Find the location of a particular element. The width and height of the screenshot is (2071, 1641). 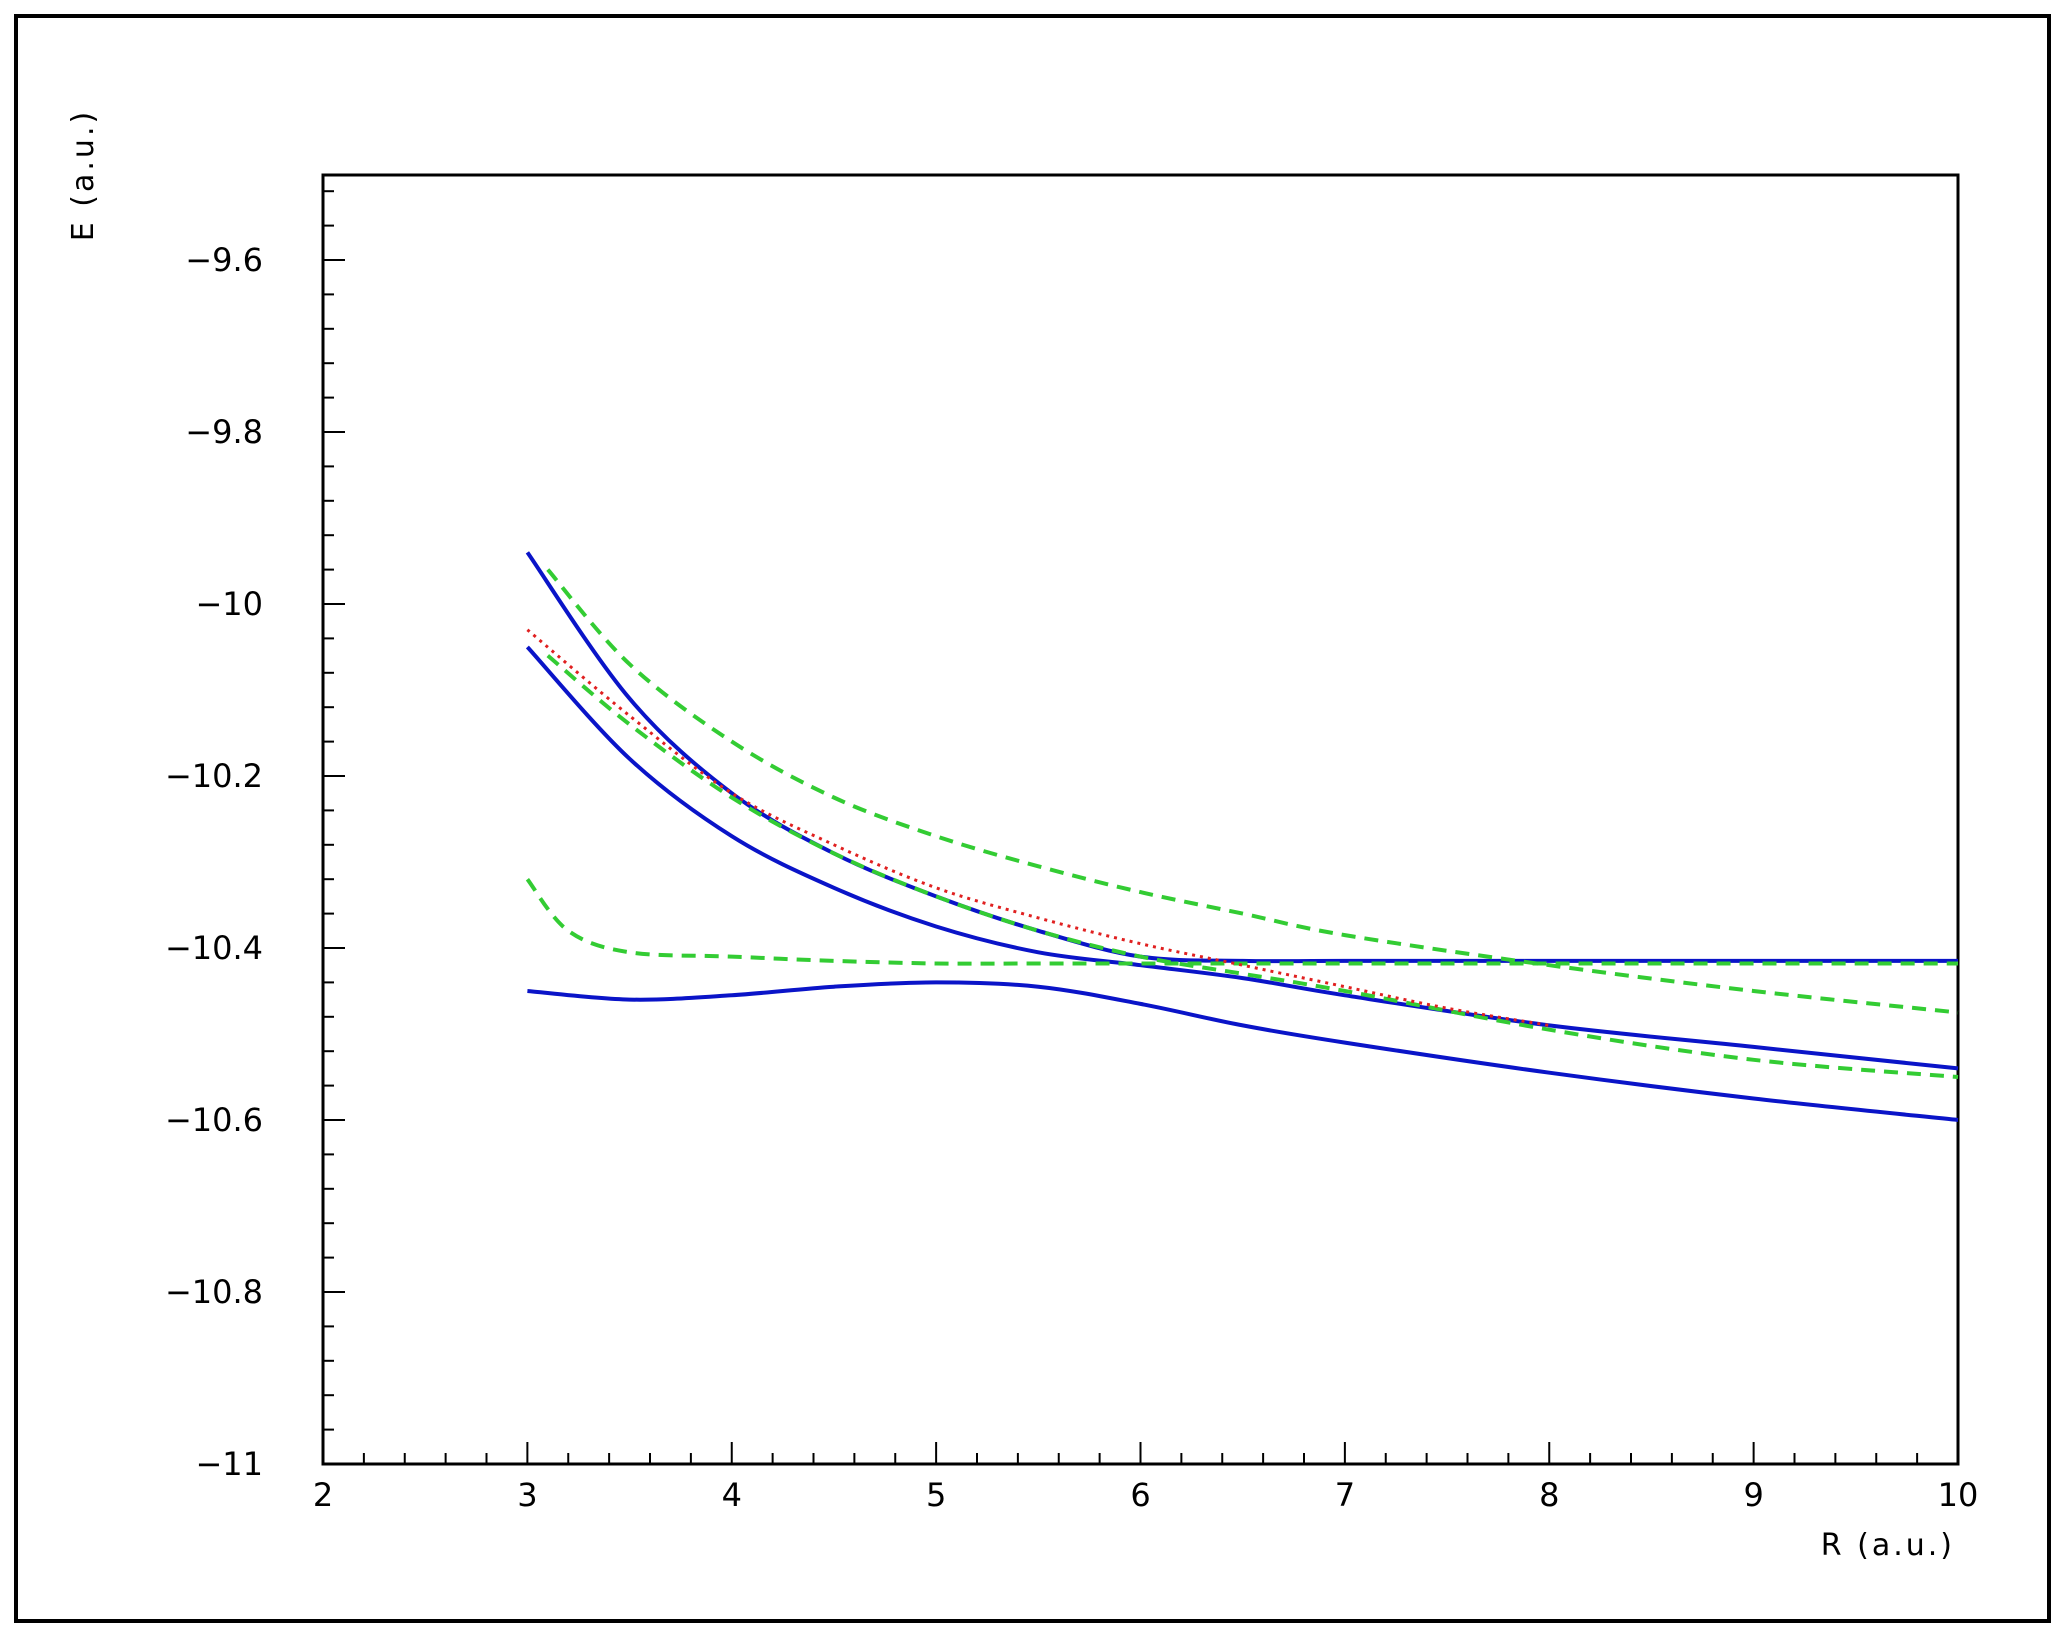

y-tick-label: −10 is located at coordinates (229, 604).